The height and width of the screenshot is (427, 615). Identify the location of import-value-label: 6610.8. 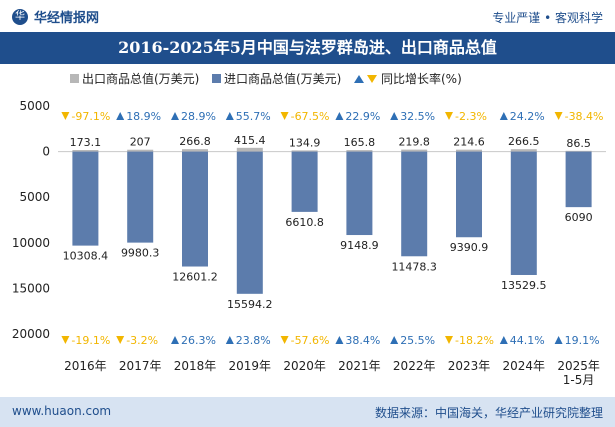
(304, 222).